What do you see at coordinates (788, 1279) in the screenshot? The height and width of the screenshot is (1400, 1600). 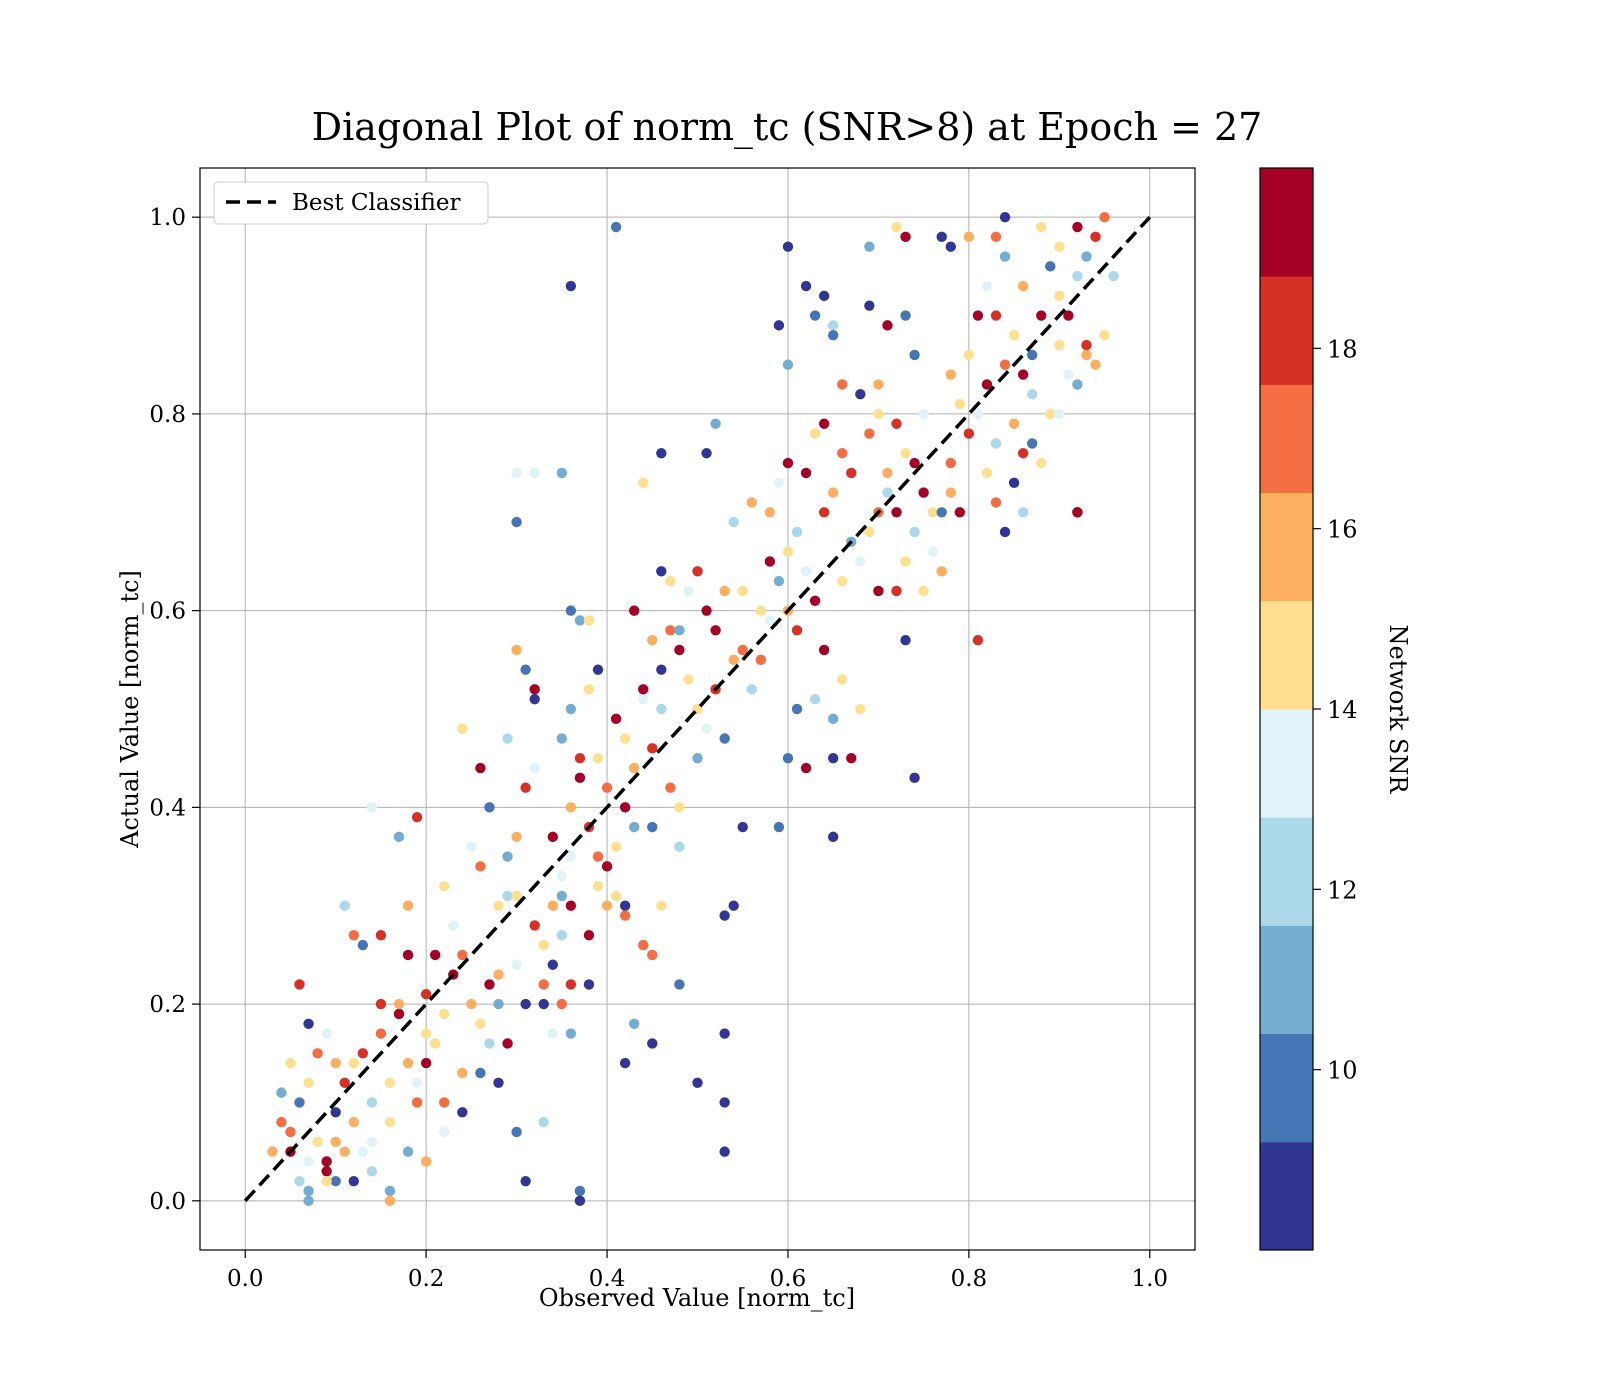 I see `x-tick-label: 0.6` at bounding box center [788, 1279].